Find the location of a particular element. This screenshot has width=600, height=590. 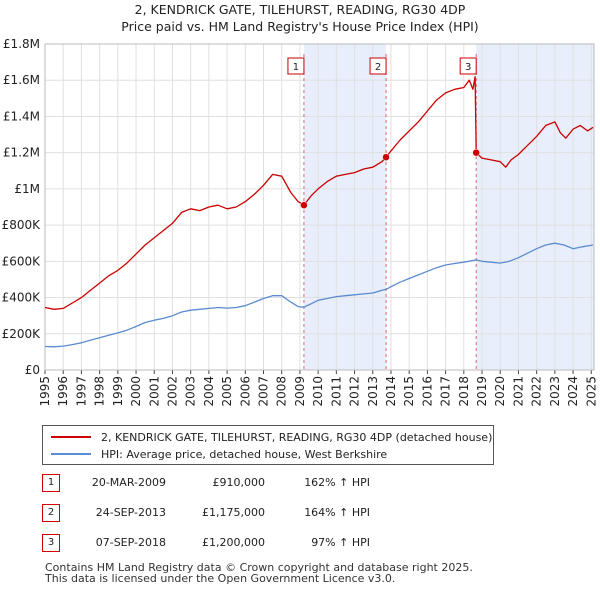

y-tick-label: £200K is located at coordinates (22, 334).